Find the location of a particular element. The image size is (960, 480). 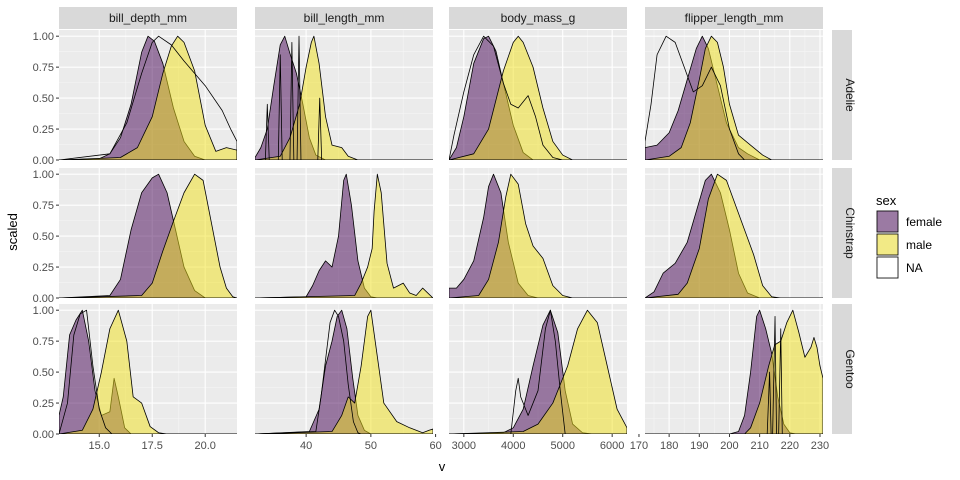

x-tick-label: 230 is located at coordinates (820, 446).